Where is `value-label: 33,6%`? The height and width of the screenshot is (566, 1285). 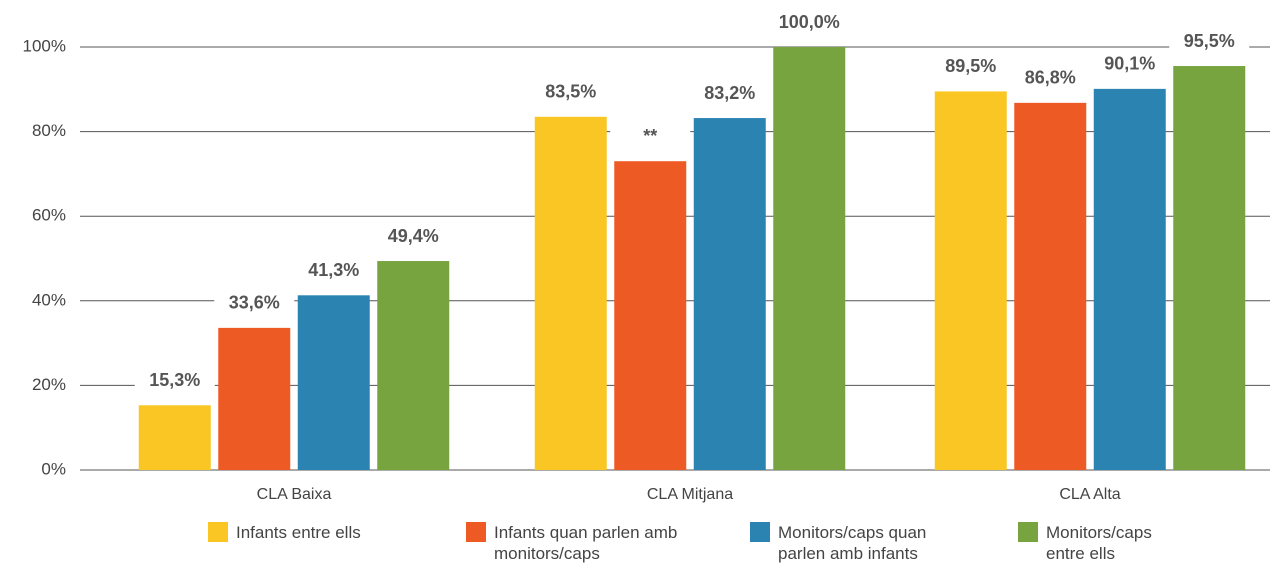
value-label: 33,6% is located at coordinates (254, 303).